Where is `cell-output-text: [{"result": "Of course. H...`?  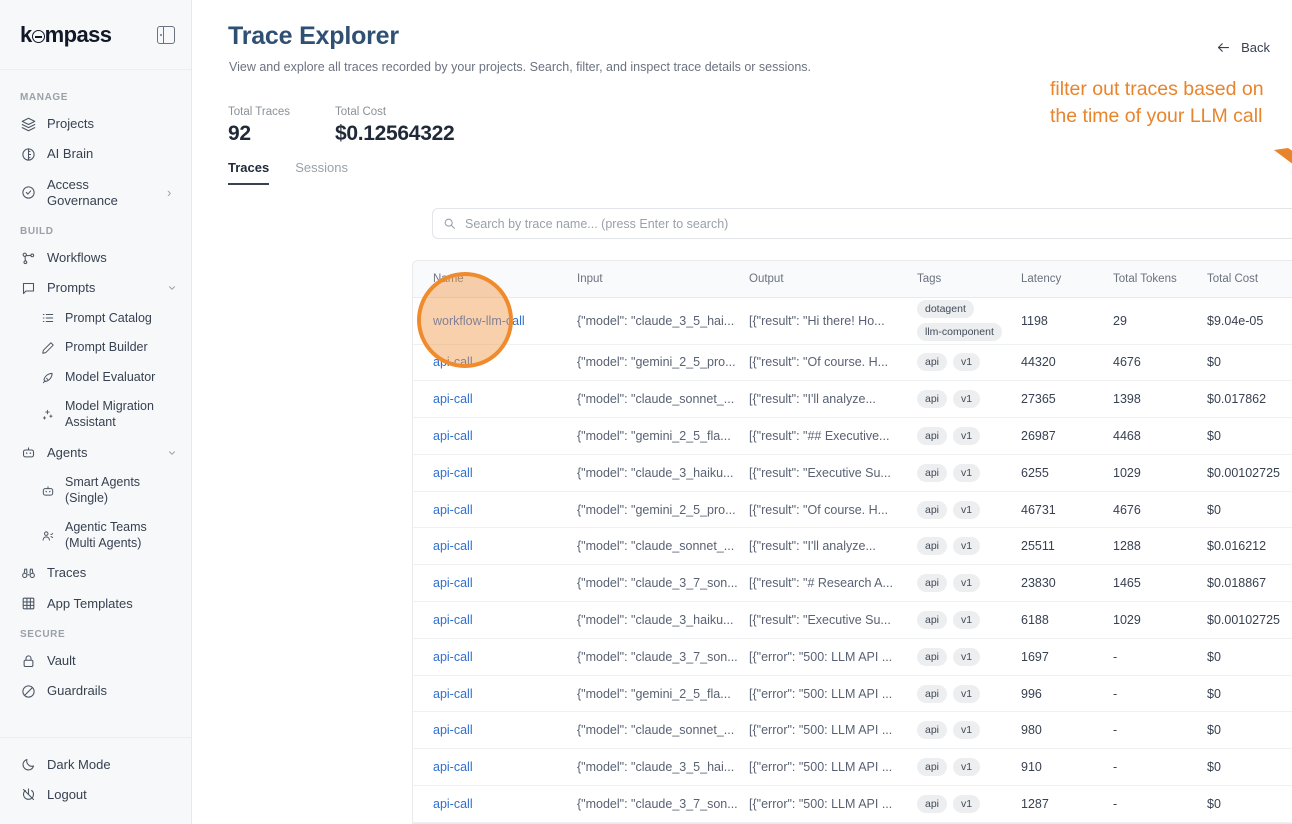 cell-output-text: [{"result": "Of course. H... is located at coordinates (819, 509).